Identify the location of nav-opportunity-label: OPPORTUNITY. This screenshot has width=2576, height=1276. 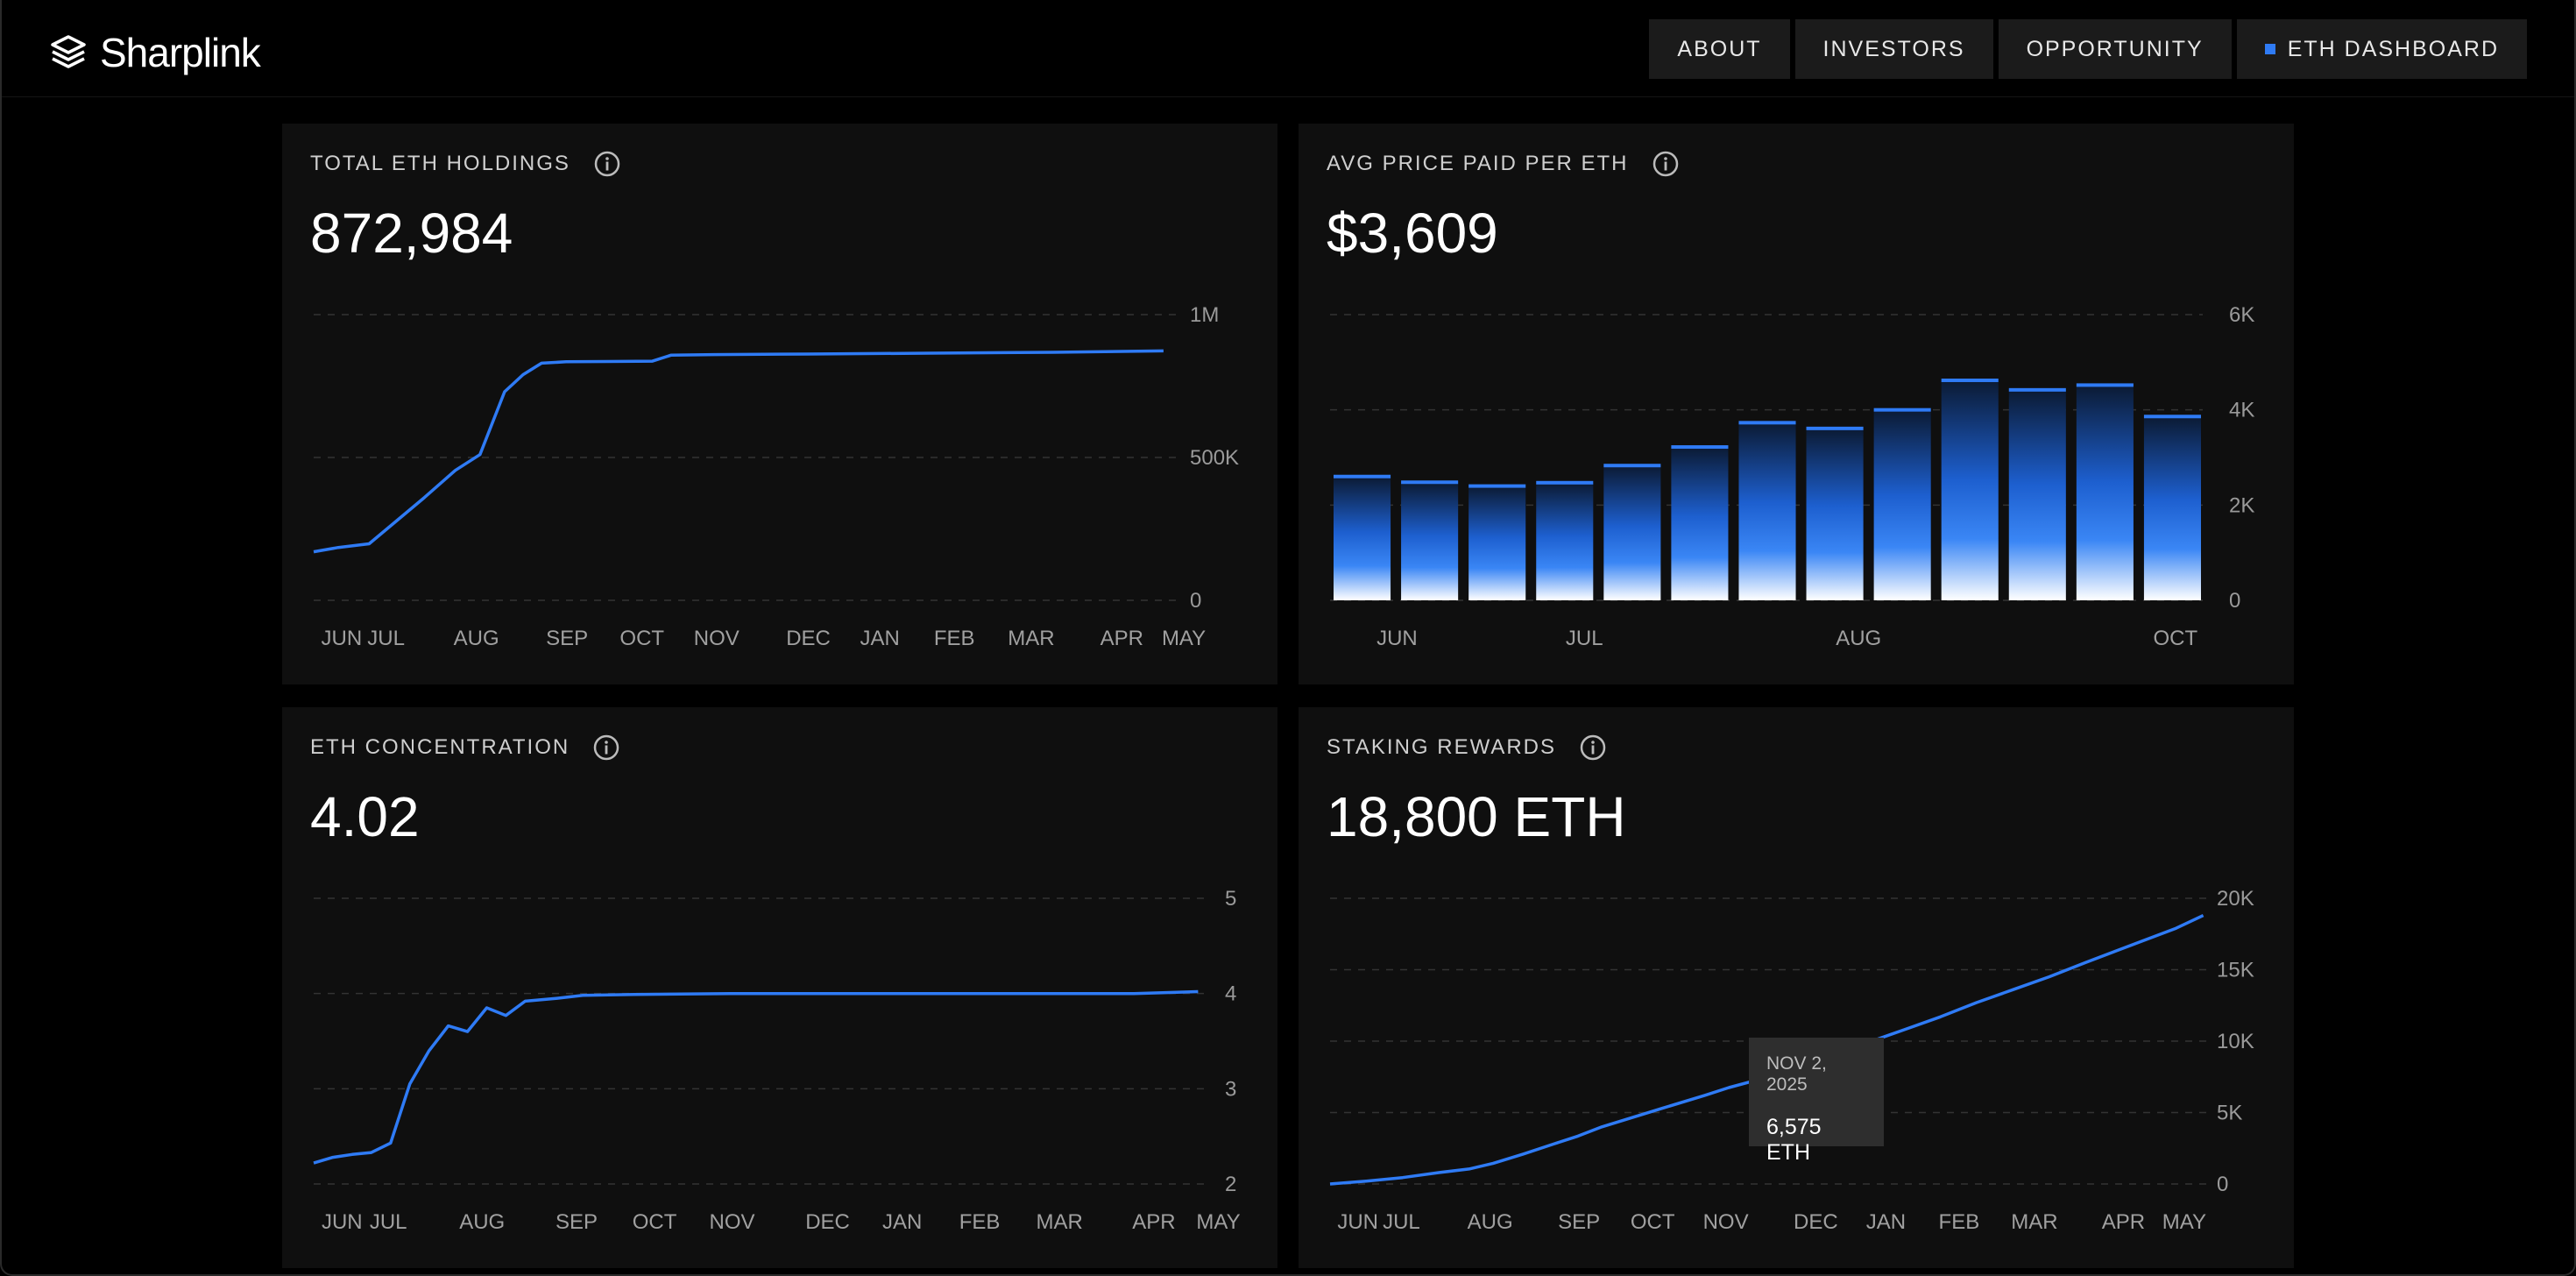
(2115, 48).